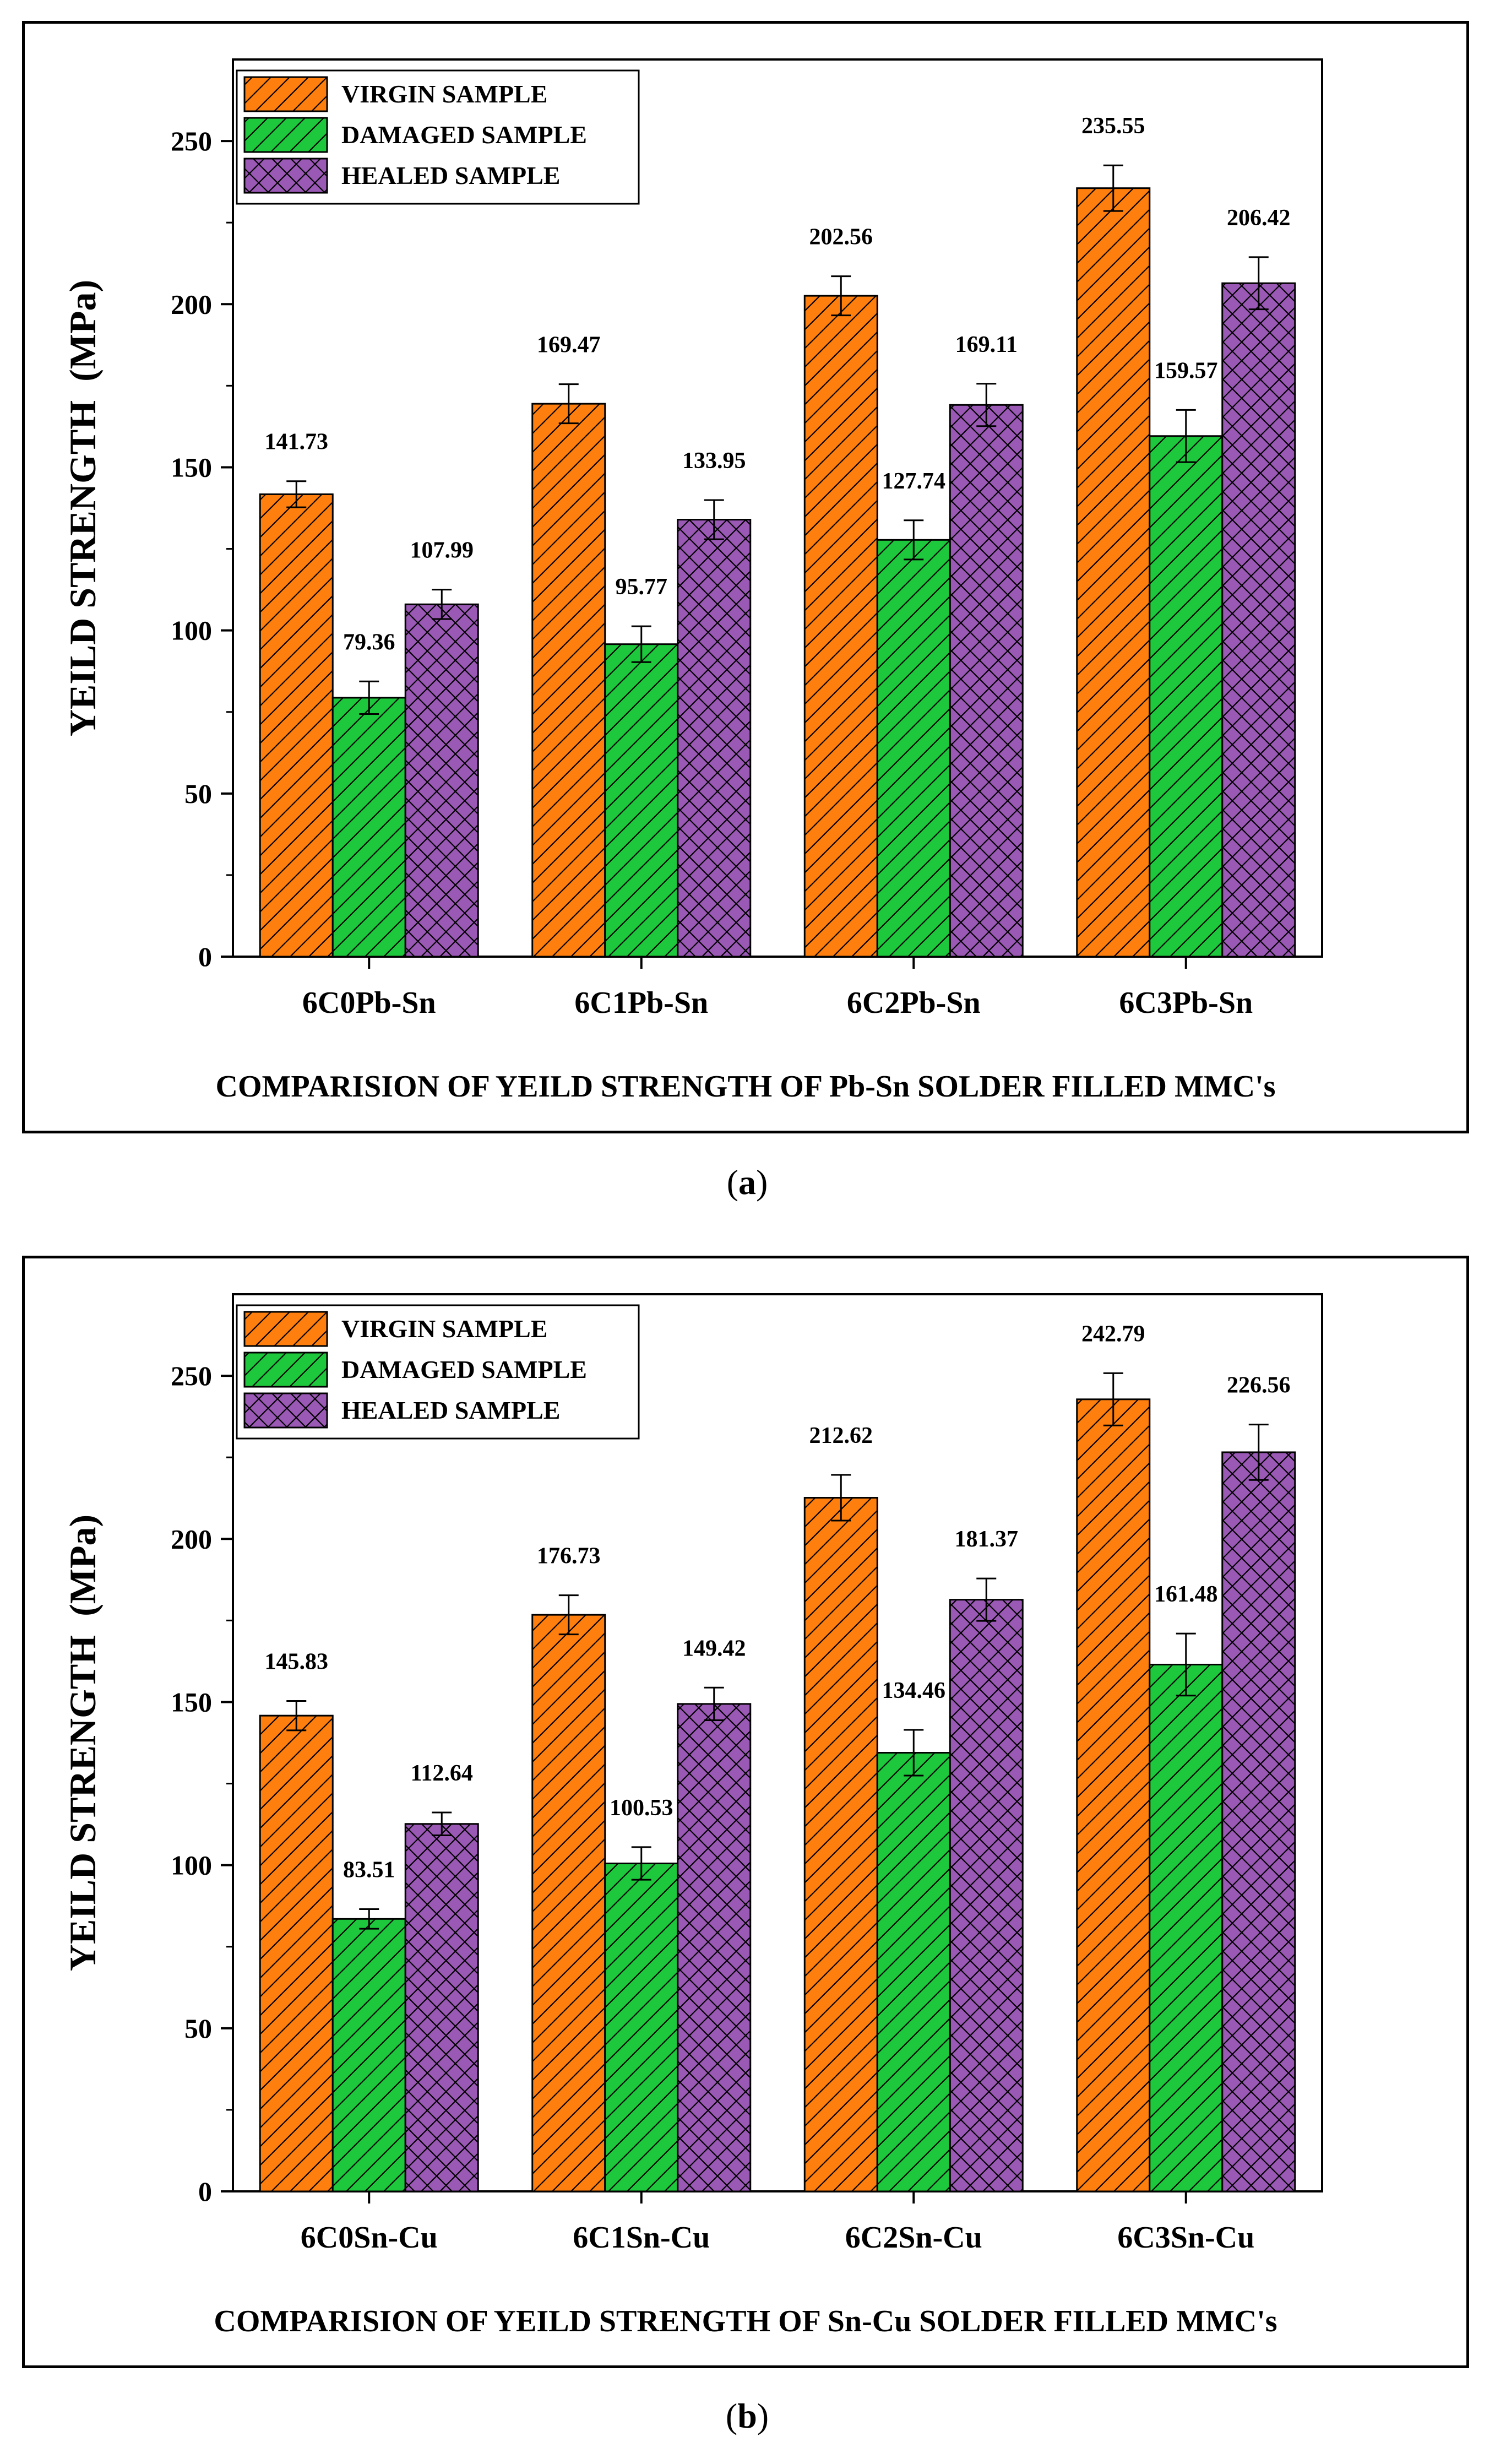 This screenshot has height=2464, width=1495. I want to click on data-label: 95.77, so click(642, 587).